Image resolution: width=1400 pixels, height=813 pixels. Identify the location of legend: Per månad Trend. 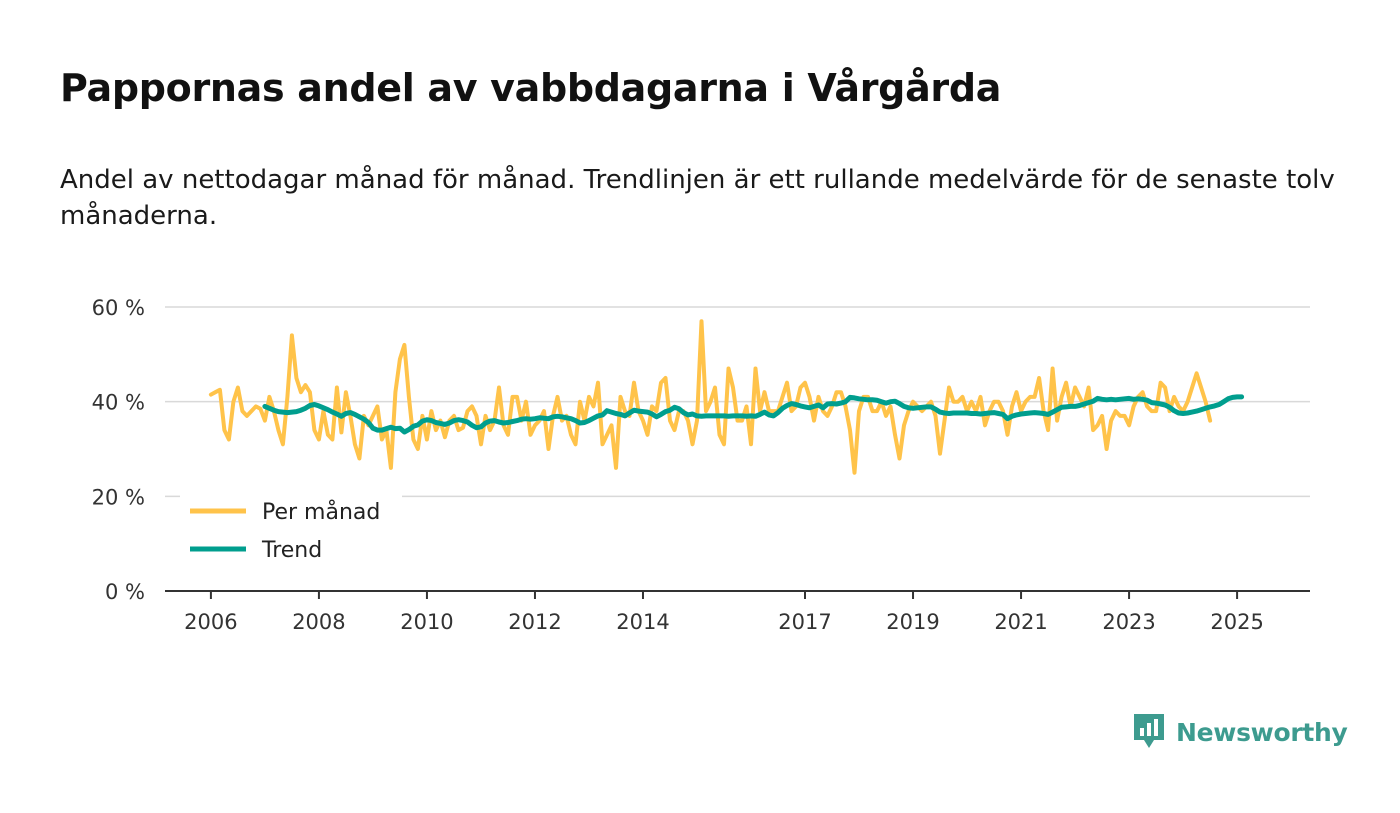
(291, 531).